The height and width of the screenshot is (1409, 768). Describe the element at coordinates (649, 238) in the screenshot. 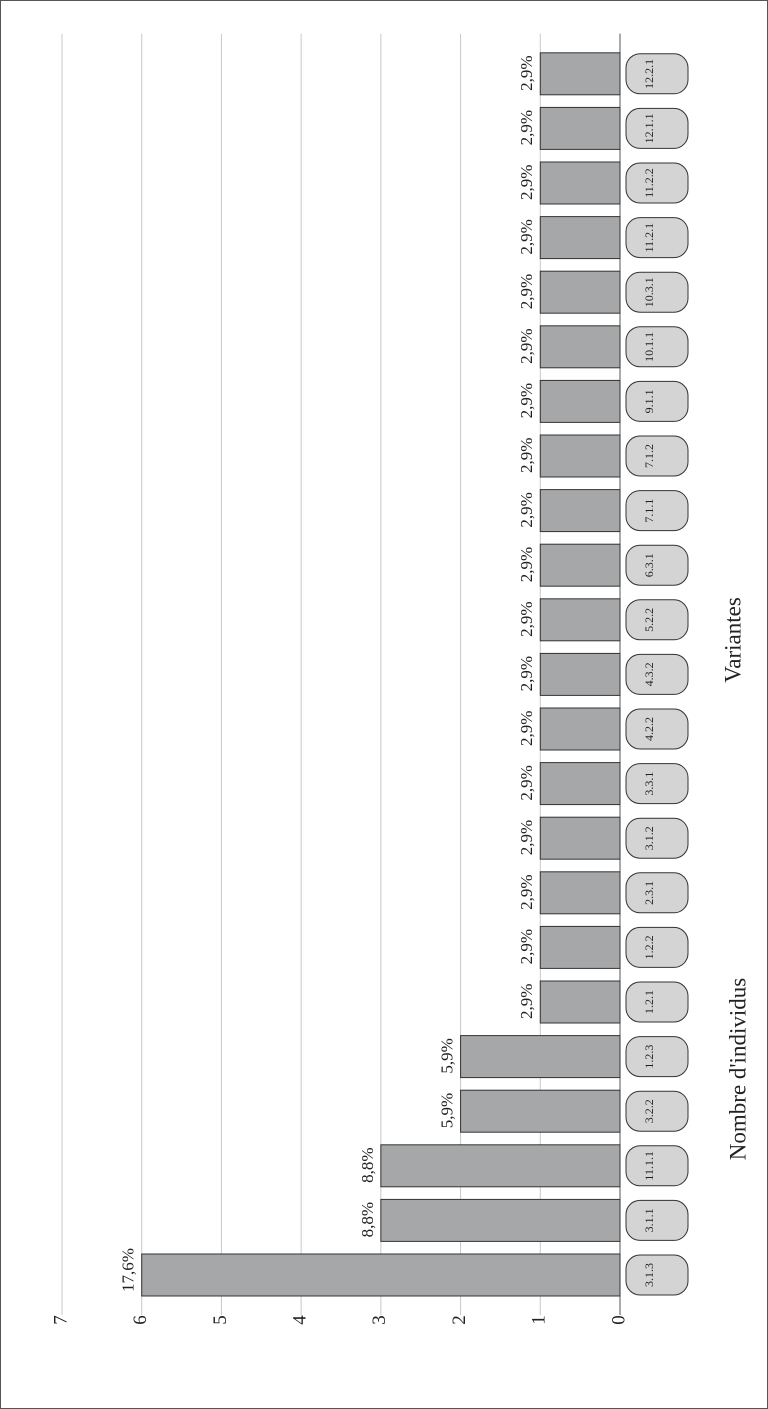

I see `x-tick-label: 11.2.1` at that location.